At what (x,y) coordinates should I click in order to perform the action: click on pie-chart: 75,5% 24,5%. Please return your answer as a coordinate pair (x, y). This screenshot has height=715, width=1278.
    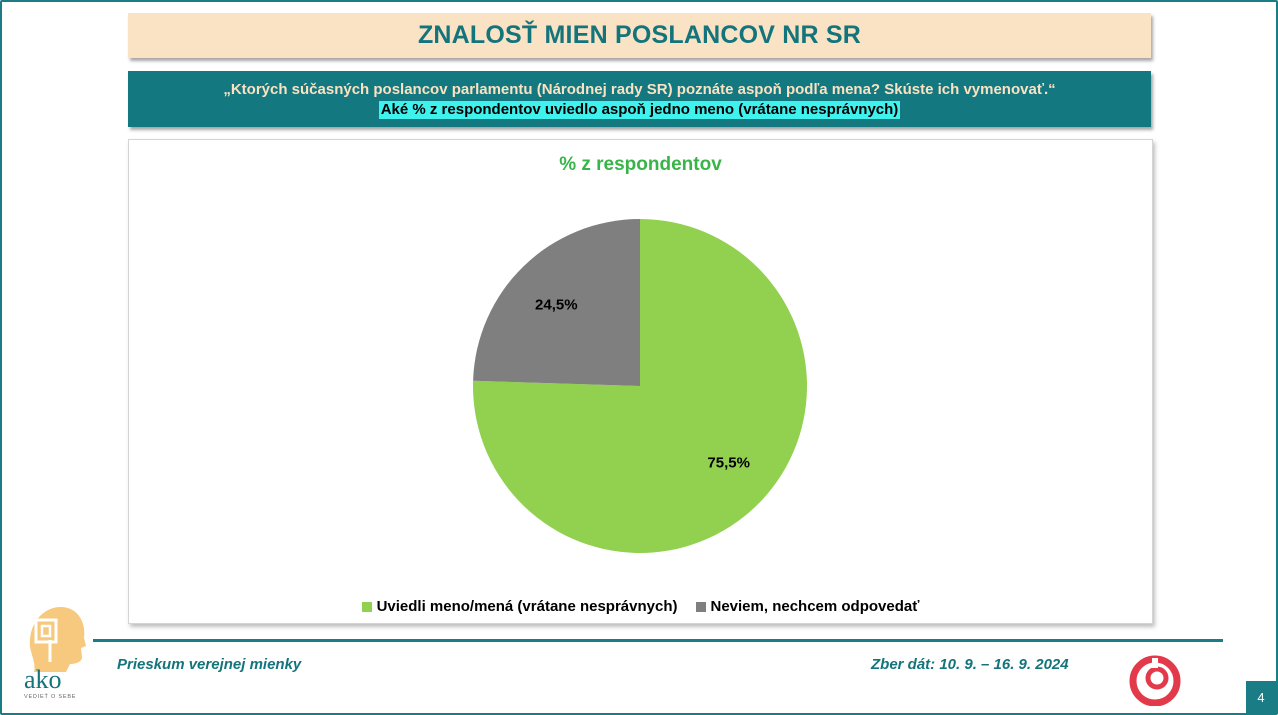
    Looking at the image, I should click on (639, 386).